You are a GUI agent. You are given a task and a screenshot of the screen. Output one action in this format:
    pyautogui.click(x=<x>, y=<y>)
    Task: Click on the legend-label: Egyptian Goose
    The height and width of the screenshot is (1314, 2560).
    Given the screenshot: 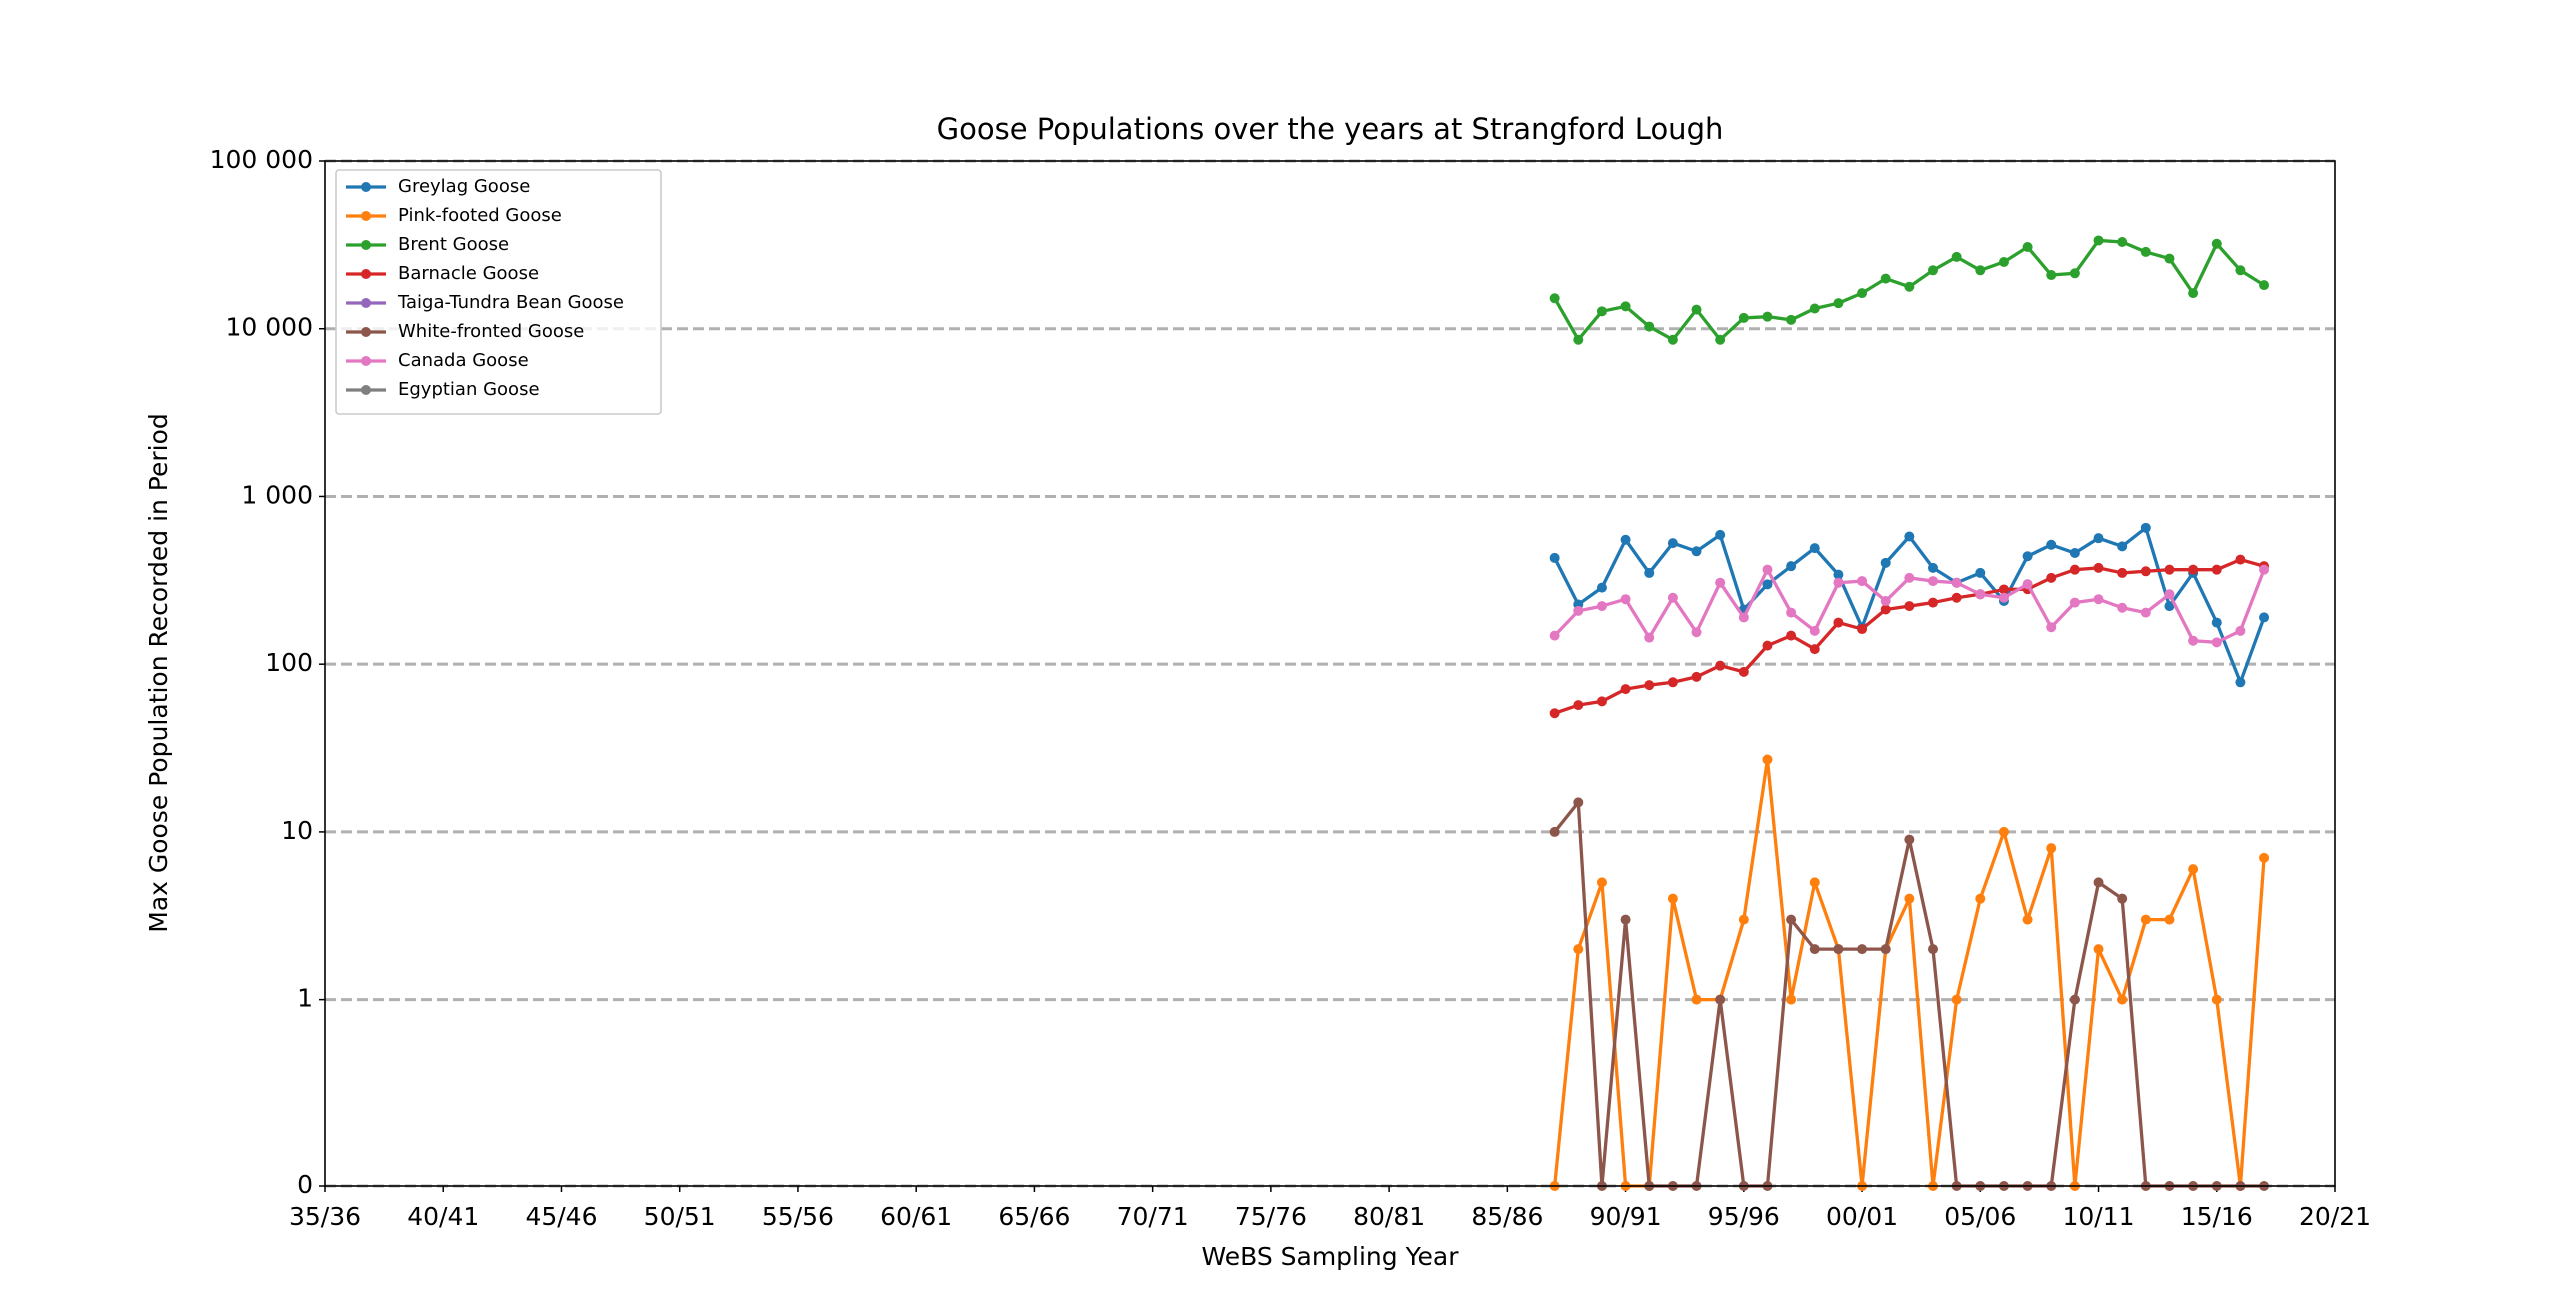 What is the action you would take?
    pyautogui.click(x=469, y=389)
    